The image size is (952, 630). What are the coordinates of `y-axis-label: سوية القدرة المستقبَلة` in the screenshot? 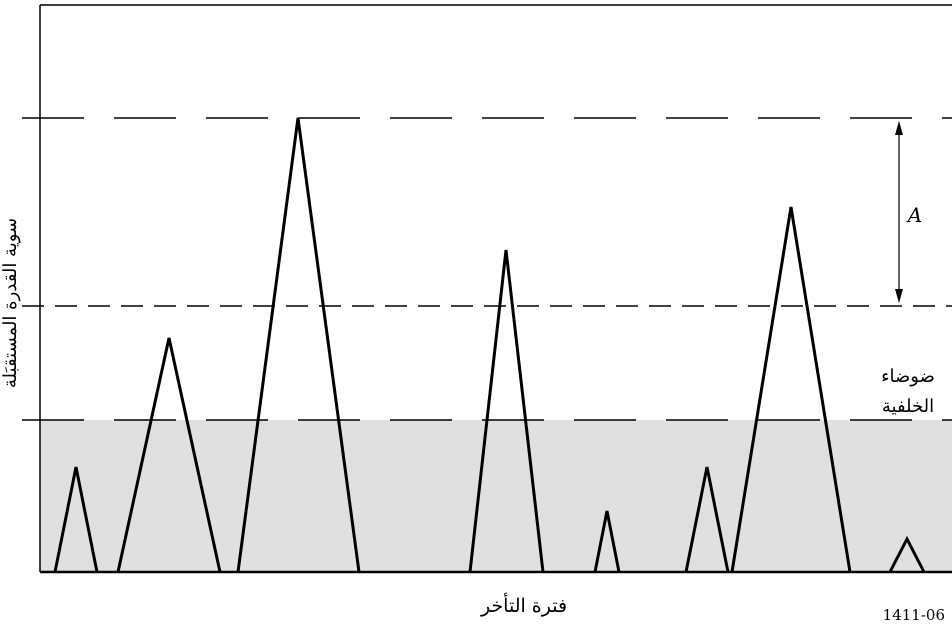 It's located at (10, 303).